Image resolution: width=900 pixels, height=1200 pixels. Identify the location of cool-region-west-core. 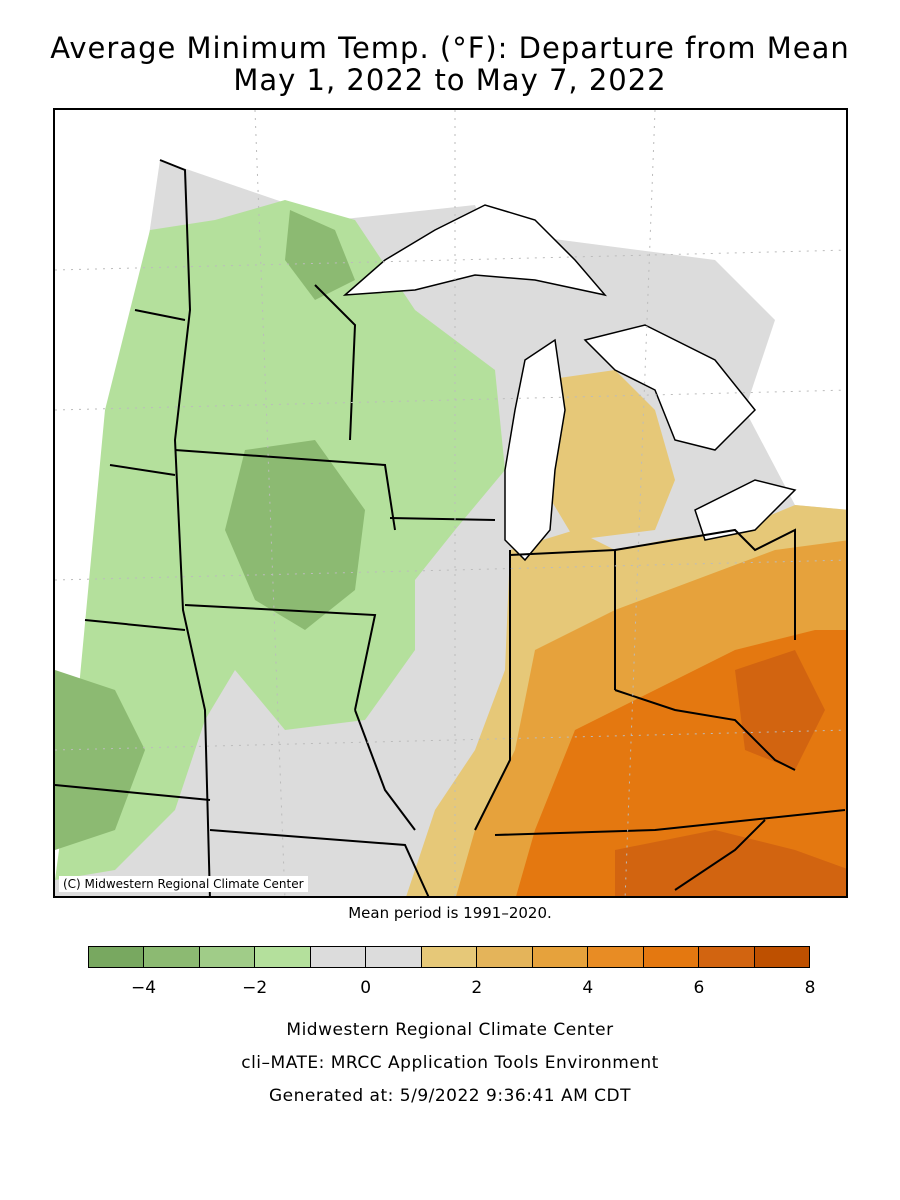
(295, 535).